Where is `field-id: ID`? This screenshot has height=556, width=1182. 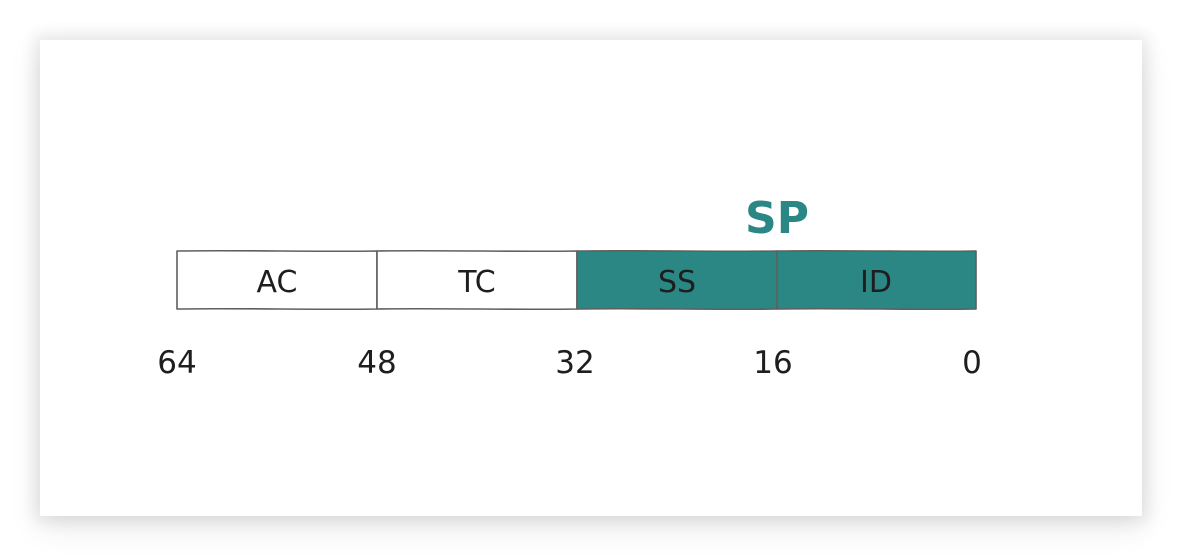 field-id: ID is located at coordinates (876, 280).